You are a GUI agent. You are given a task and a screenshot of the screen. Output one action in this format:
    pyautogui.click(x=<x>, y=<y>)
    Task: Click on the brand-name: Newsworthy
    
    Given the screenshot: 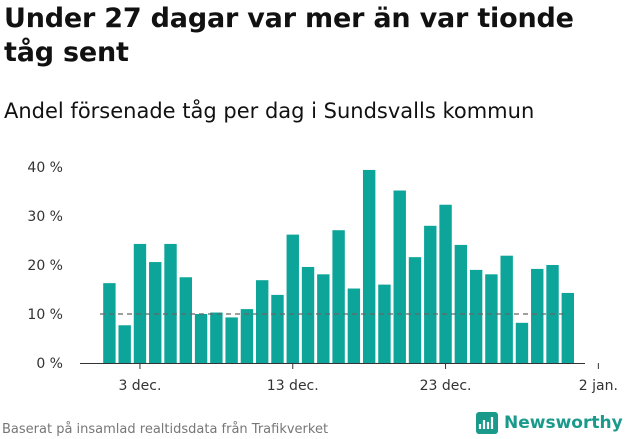 What is the action you would take?
    pyautogui.click(x=563, y=423)
    